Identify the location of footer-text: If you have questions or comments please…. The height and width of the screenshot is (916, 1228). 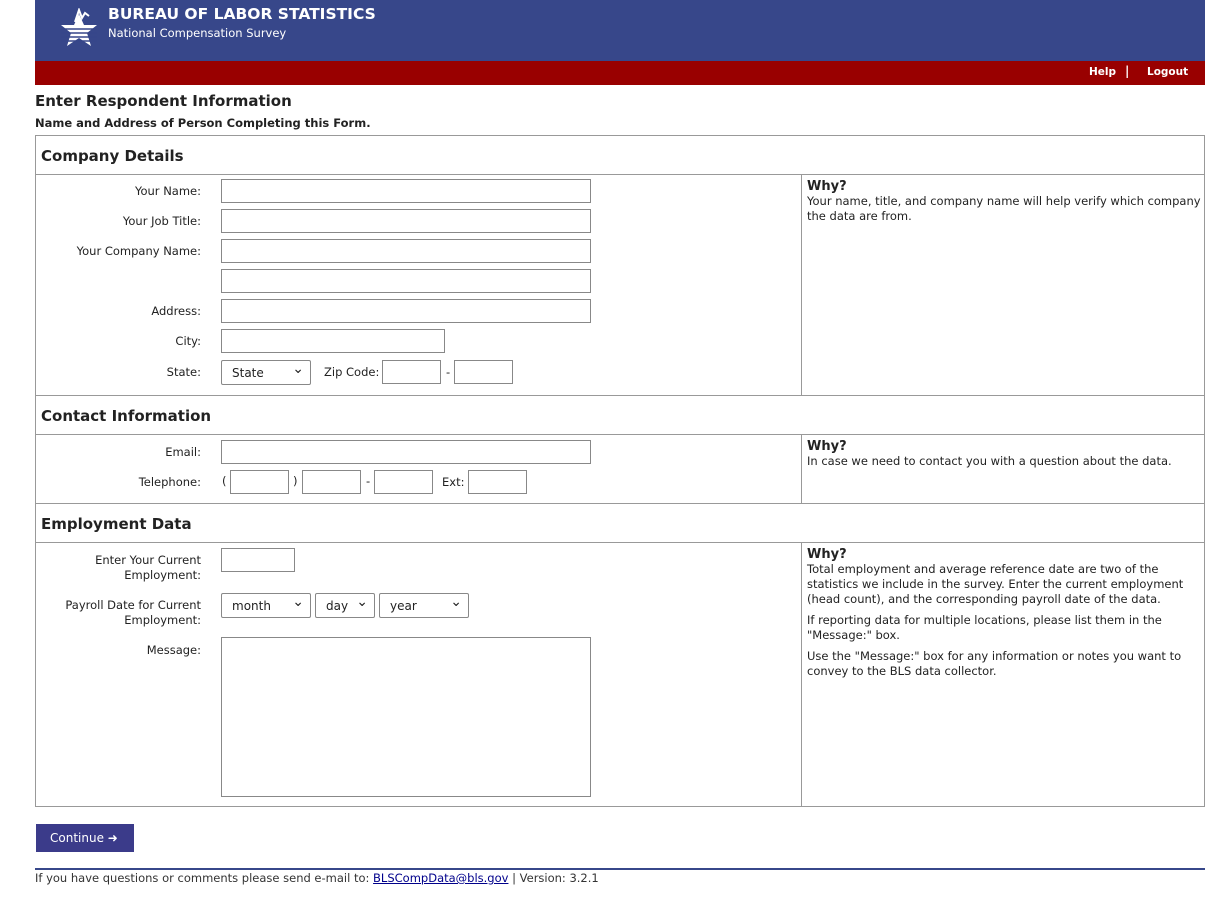
(202, 878).